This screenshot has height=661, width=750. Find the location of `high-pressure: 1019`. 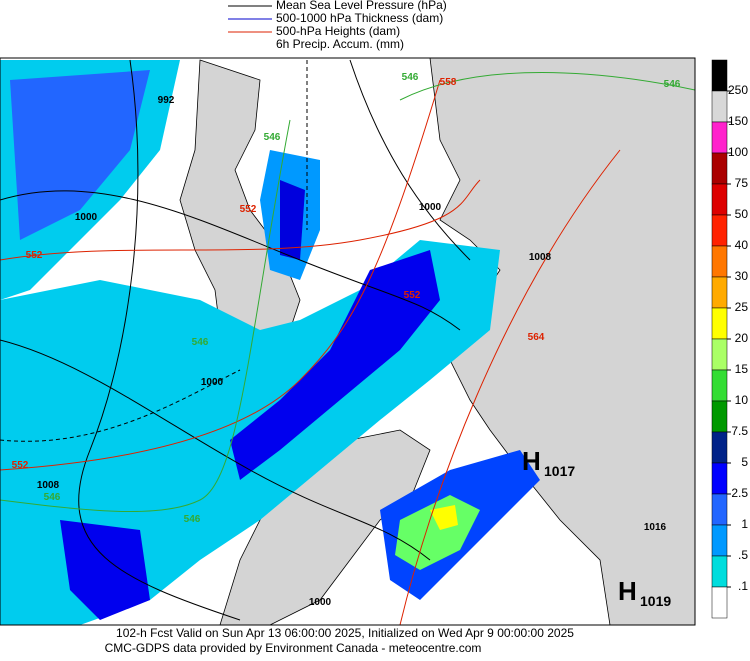

high-pressure: 1019 is located at coordinates (655, 601).